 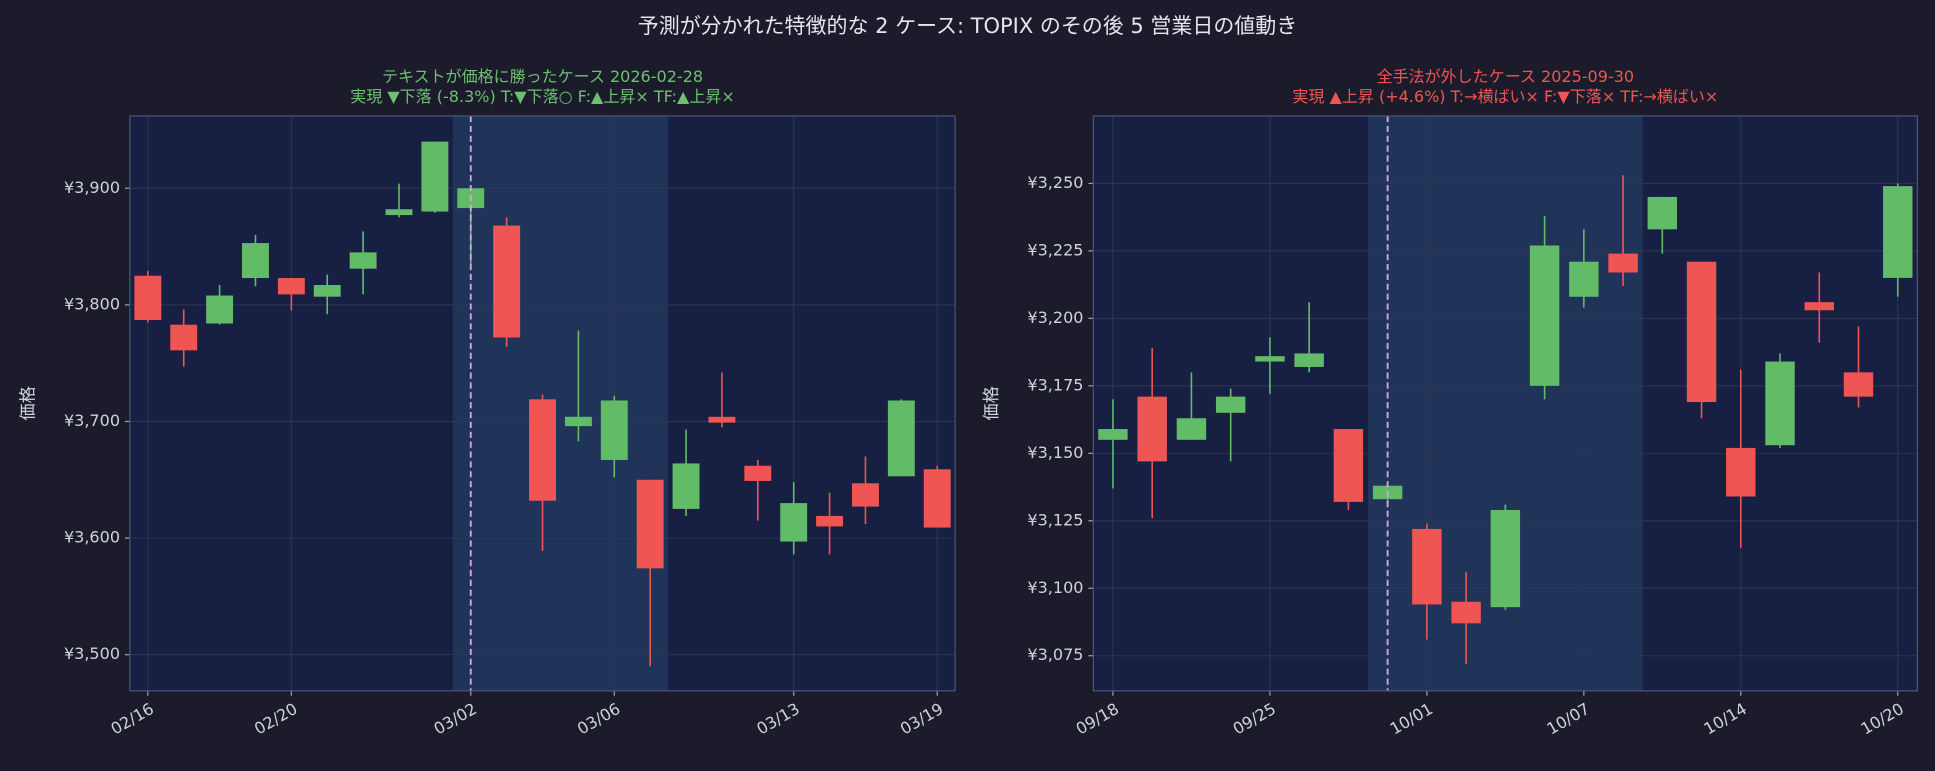 I want to click on figure-title: 予測が分かれた特徴的な 2 ケース: TOPIX のその後 5 営業日の値動き, so click(x=967, y=26).